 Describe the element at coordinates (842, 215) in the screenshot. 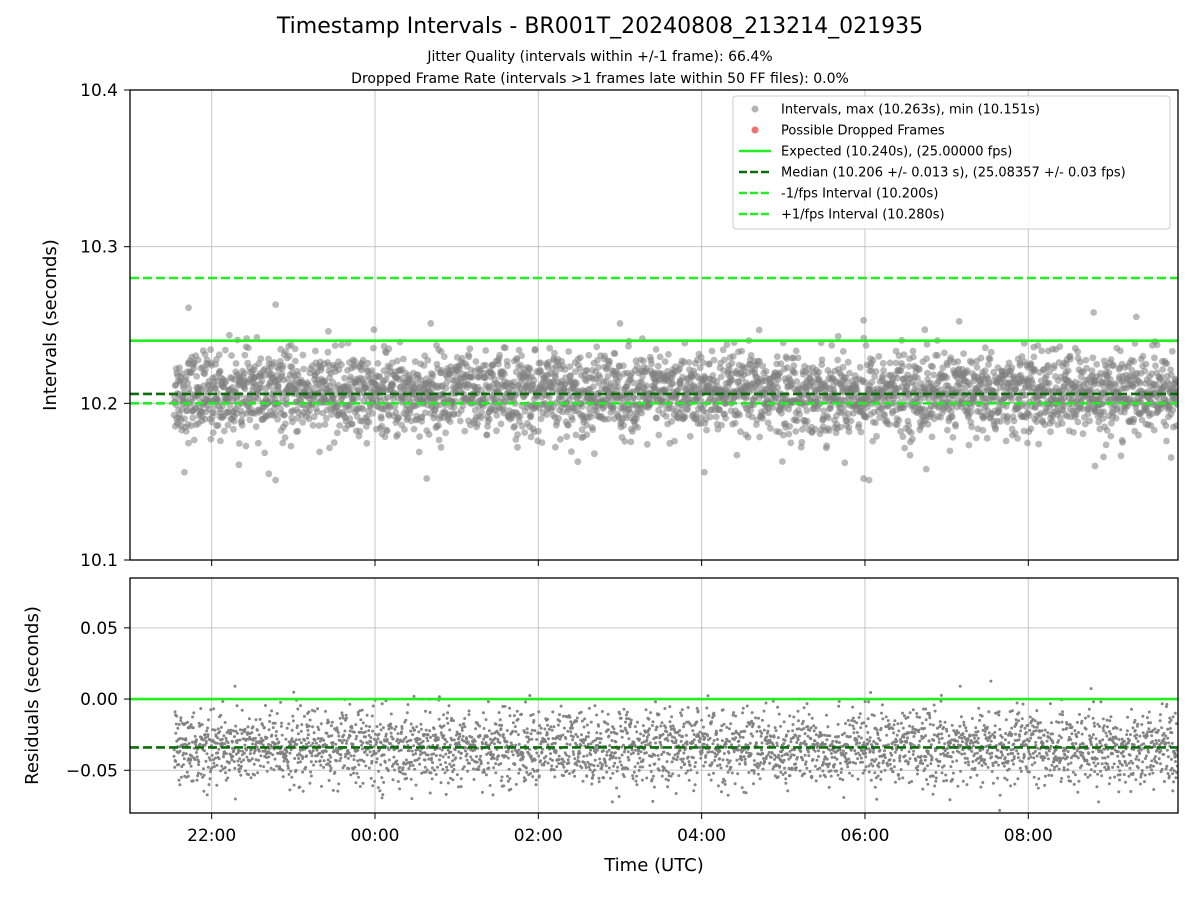

I see `legend-item: +1/fps Interval (10.280s)` at that location.